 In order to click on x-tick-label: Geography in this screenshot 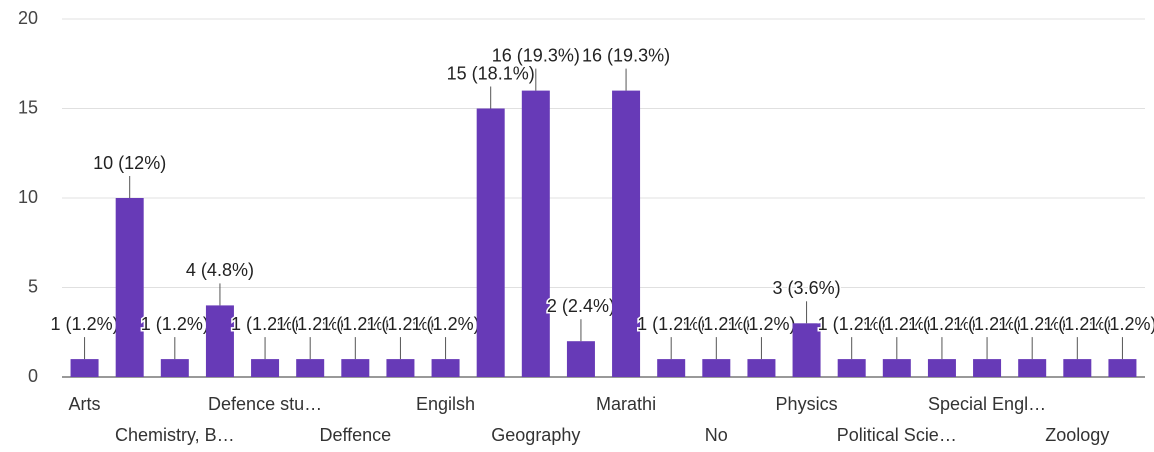, I will do `click(535, 435)`.